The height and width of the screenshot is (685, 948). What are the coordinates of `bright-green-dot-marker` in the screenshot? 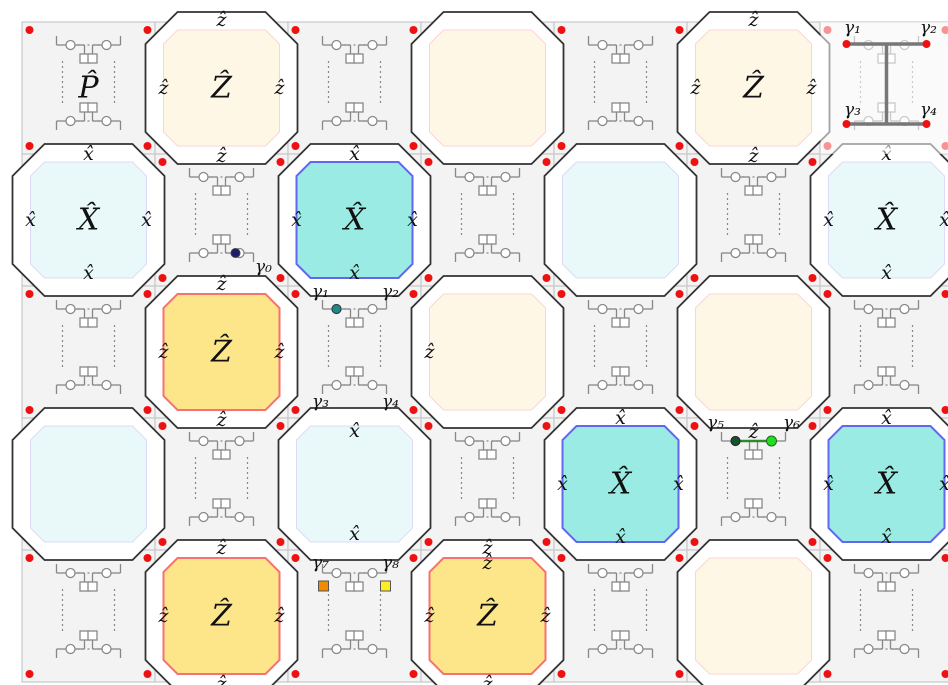 It's located at (771, 441).